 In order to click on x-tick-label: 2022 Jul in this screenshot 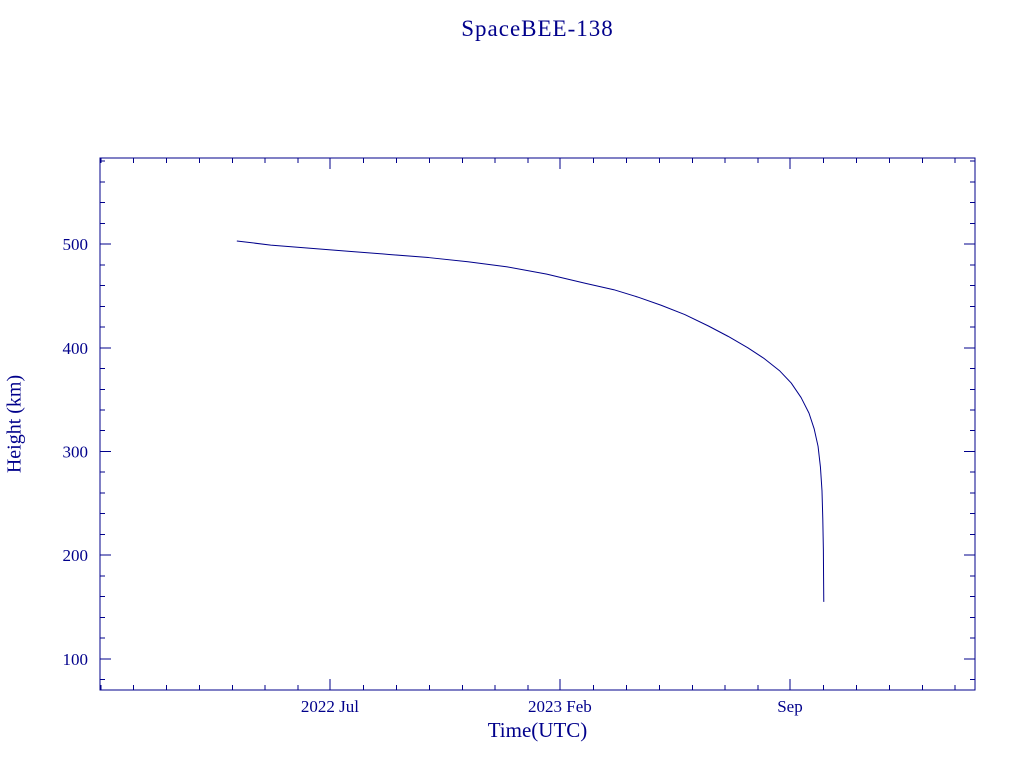, I will do `click(330, 706)`.